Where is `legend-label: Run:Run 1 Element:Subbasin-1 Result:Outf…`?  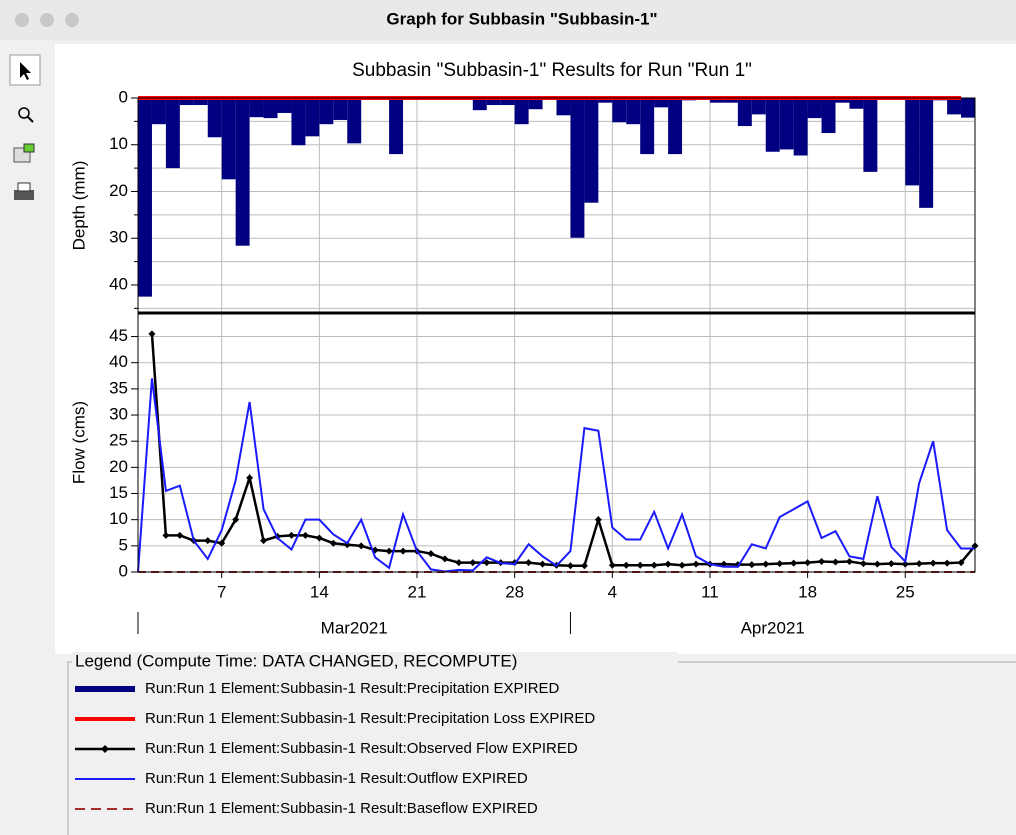
legend-label: Run:Run 1 Element:Subbasin-1 Result:Outf… is located at coordinates (336, 778).